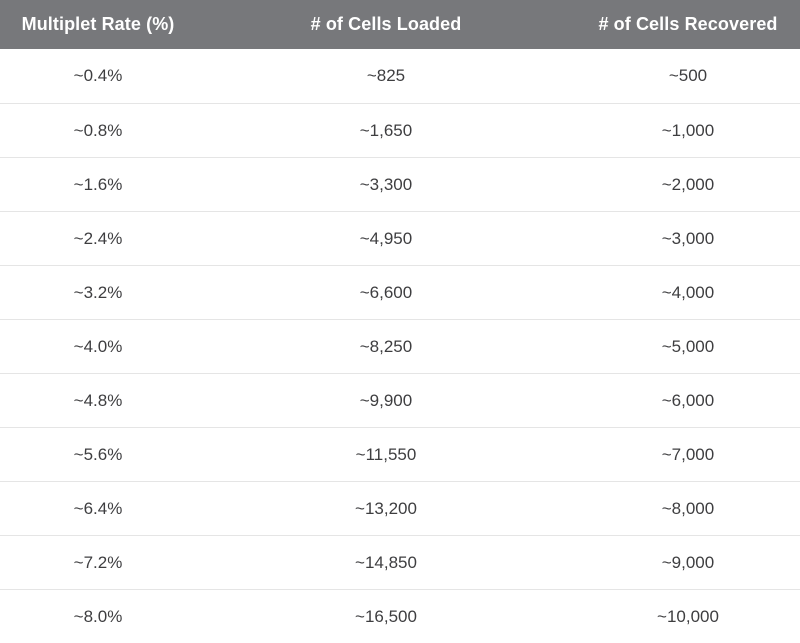 Image resolution: width=800 pixels, height=643 pixels. Describe the element at coordinates (98, 616) in the screenshot. I see `table-cell: ~8.0%` at that location.